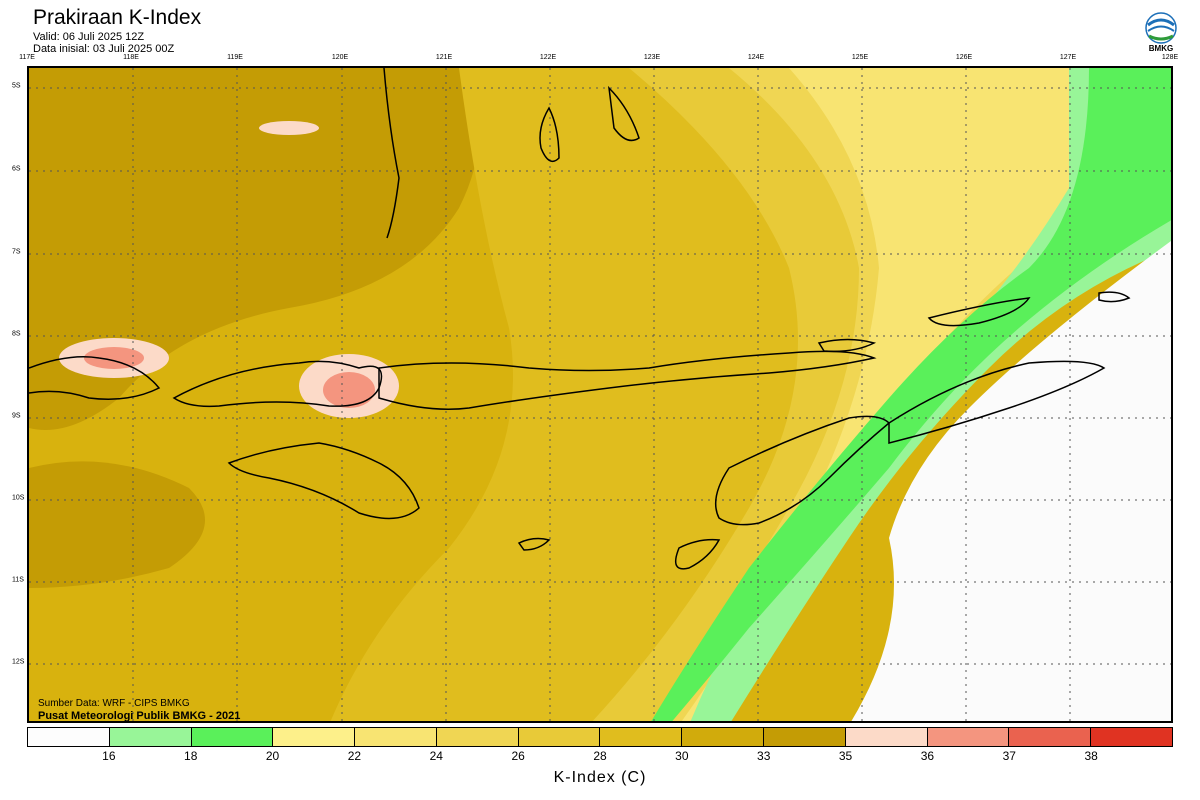  What do you see at coordinates (16, 416) in the screenshot?
I see `lat-label: 9S` at bounding box center [16, 416].